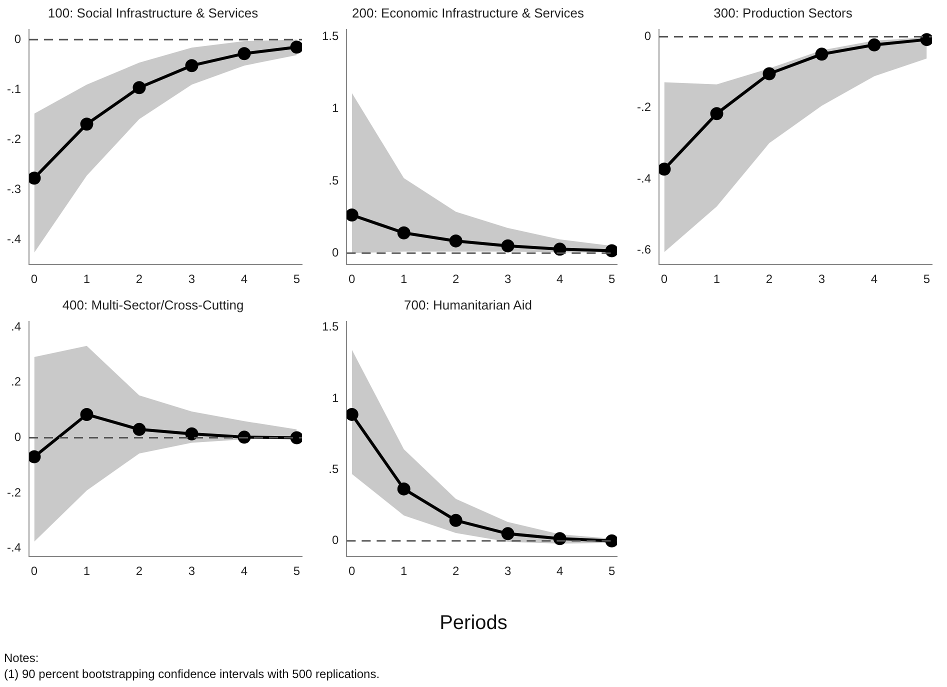  Describe the element at coordinates (468, 304) in the screenshot. I see `chart-title: 700: Humanitarian Aid` at that location.